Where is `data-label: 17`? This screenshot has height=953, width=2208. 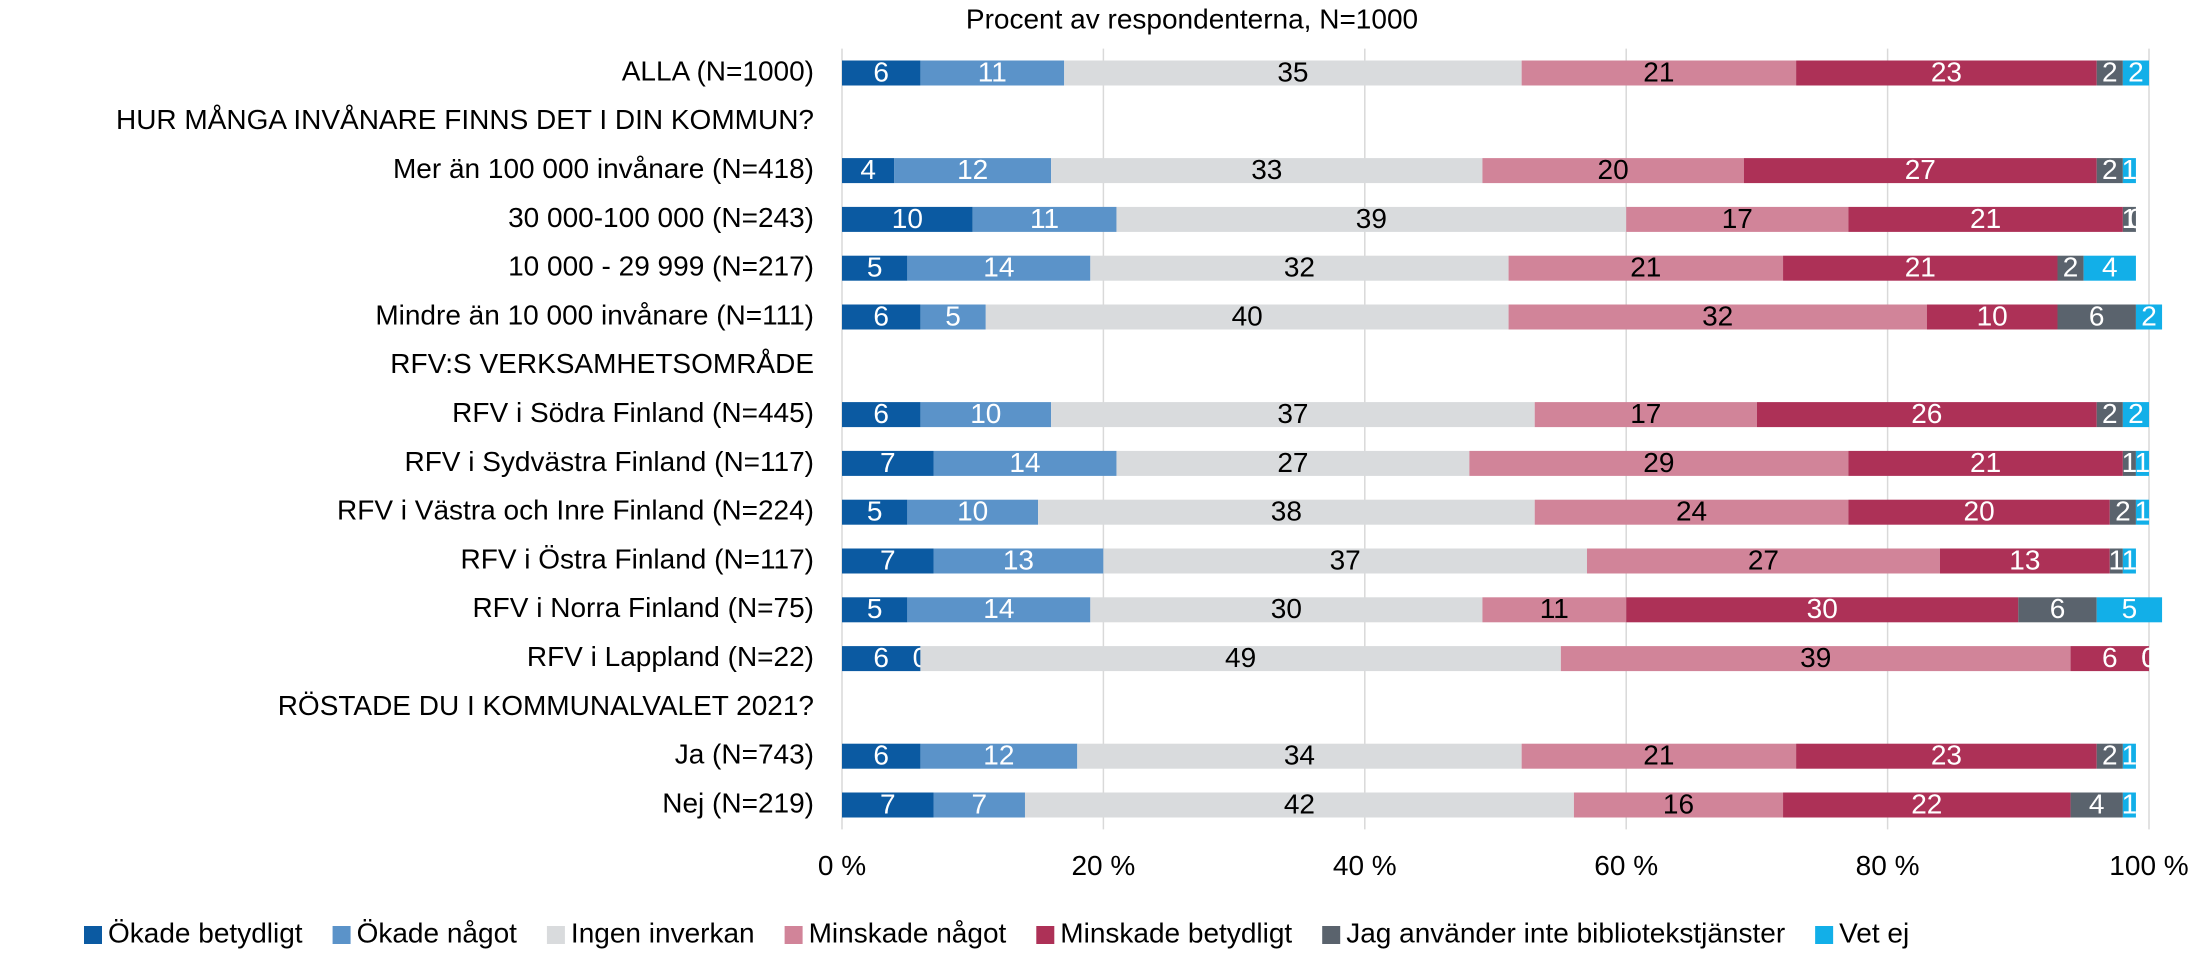
data-label: 17 is located at coordinates (1737, 218).